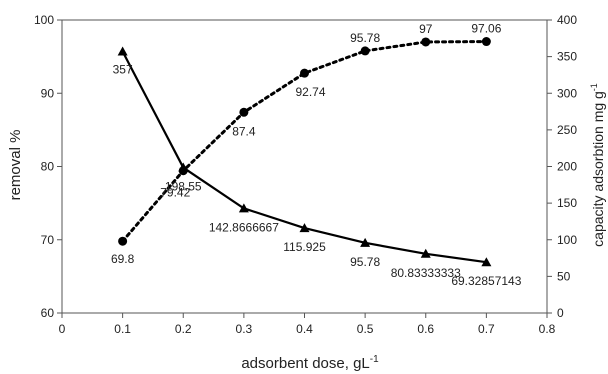 The width and height of the screenshot is (608, 374). What do you see at coordinates (567, 93) in the screenshot?
I see `y-right-tick-label: 300` at bounding box center [567, 93].